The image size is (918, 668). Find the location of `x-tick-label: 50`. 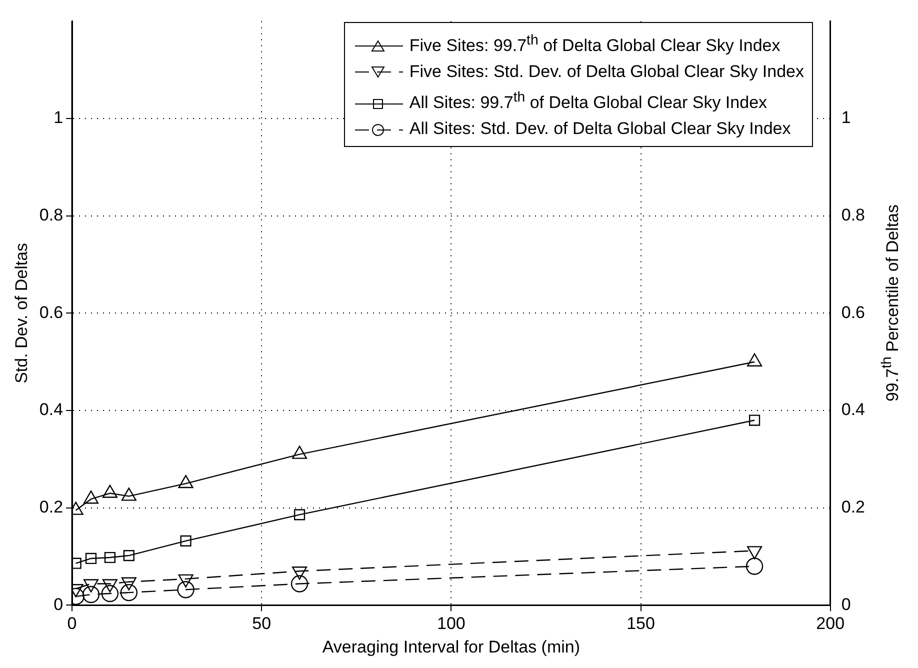

x-tick-label: 50 is located at coordinates (262, 624).